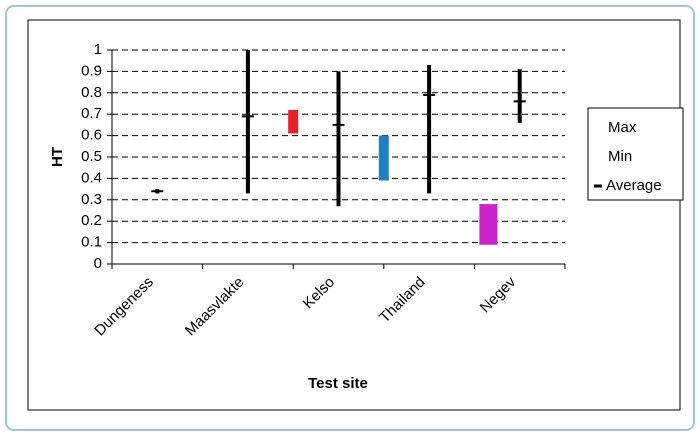 The image size is (700, 441). What do you see at coordinates (91, 70) in the screenshot?
I see `y-tick-label: 0.9` at bounding box center [91, 70].